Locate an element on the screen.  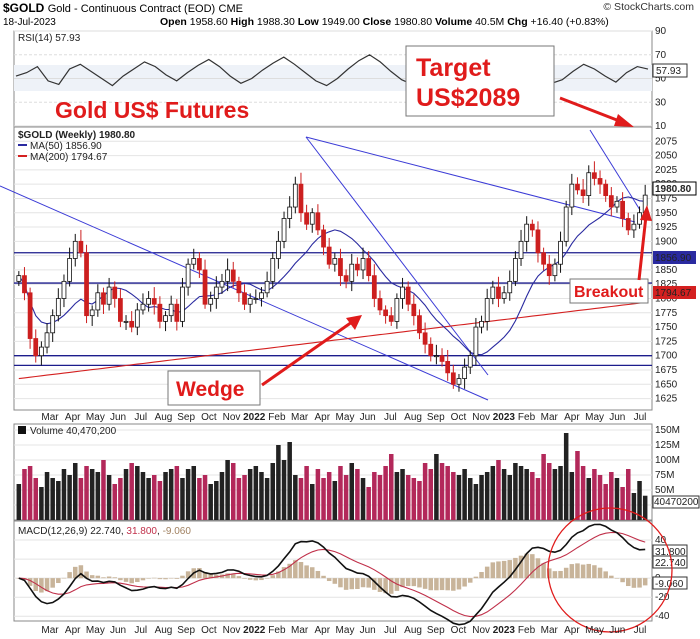
macd-signal-line is located at coordinates (332, 574).